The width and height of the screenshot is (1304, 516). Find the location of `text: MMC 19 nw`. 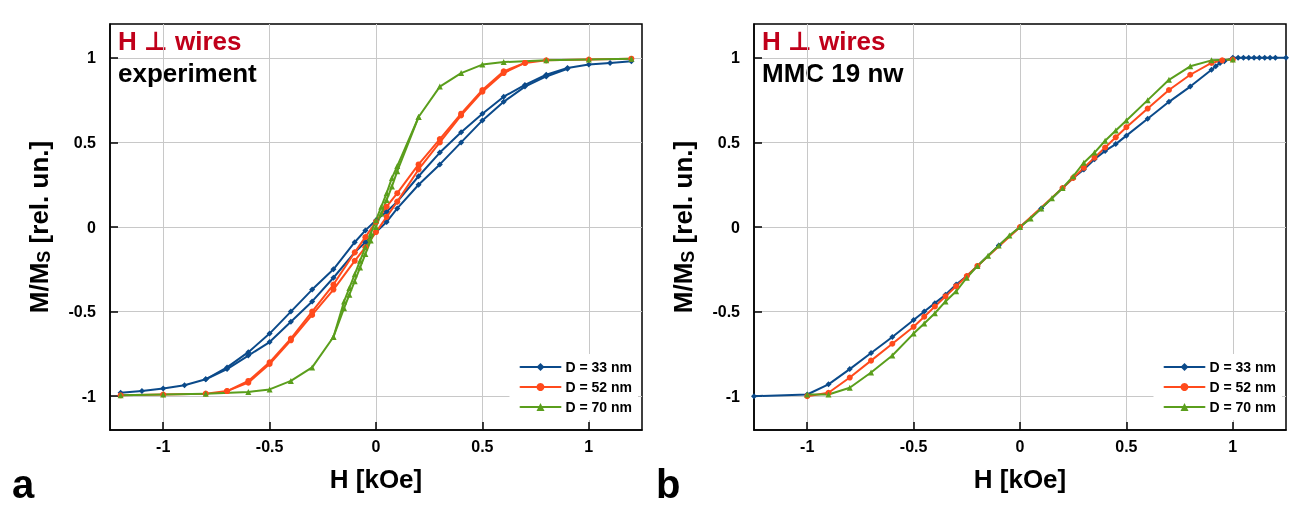

text: MMC 19 nw is located at coordinates (833, 73).